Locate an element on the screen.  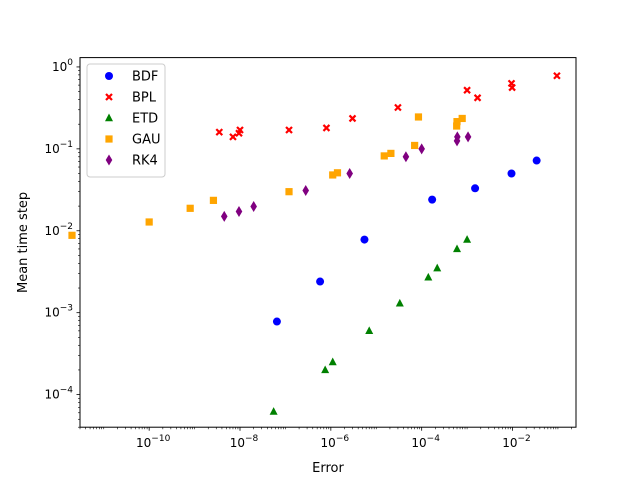
series-etd is located at coordinates (370, 325).